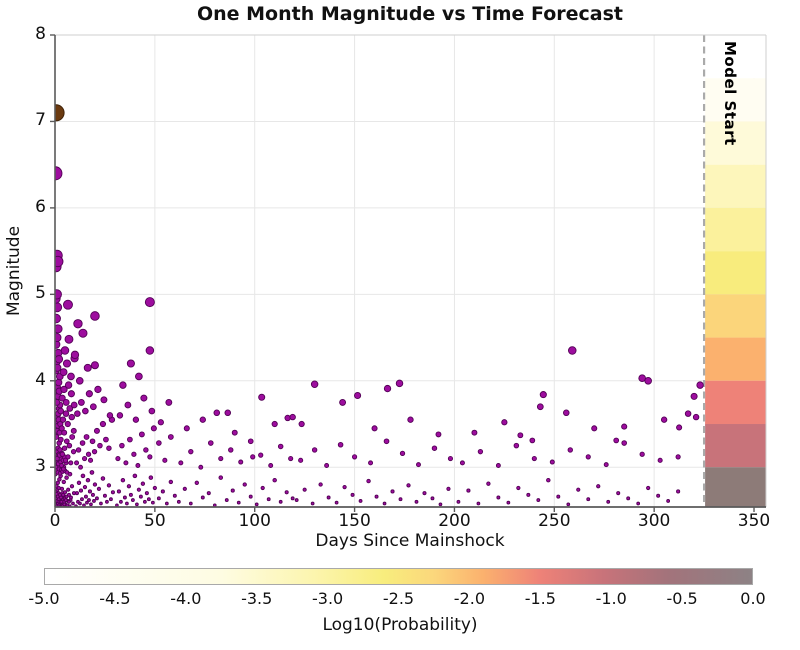 The width and height of the screenshot is (800, 650). I want to click on x-tick-label: 50, so click(155, 521).